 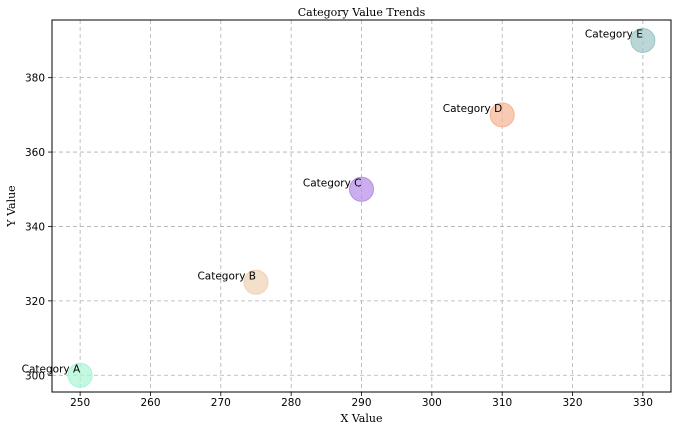 I want to click on x-tick-label: 290, so click(x=361, y=403).